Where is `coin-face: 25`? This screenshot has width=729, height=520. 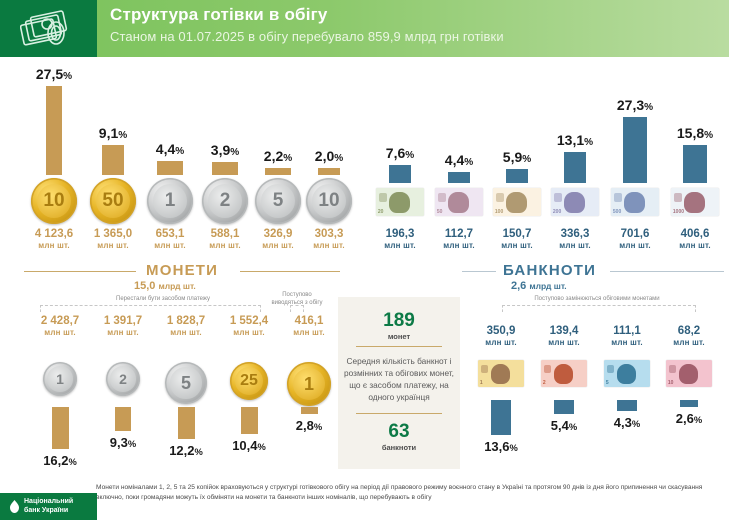
coin-face: 25 is located at coordinates (249, 381).